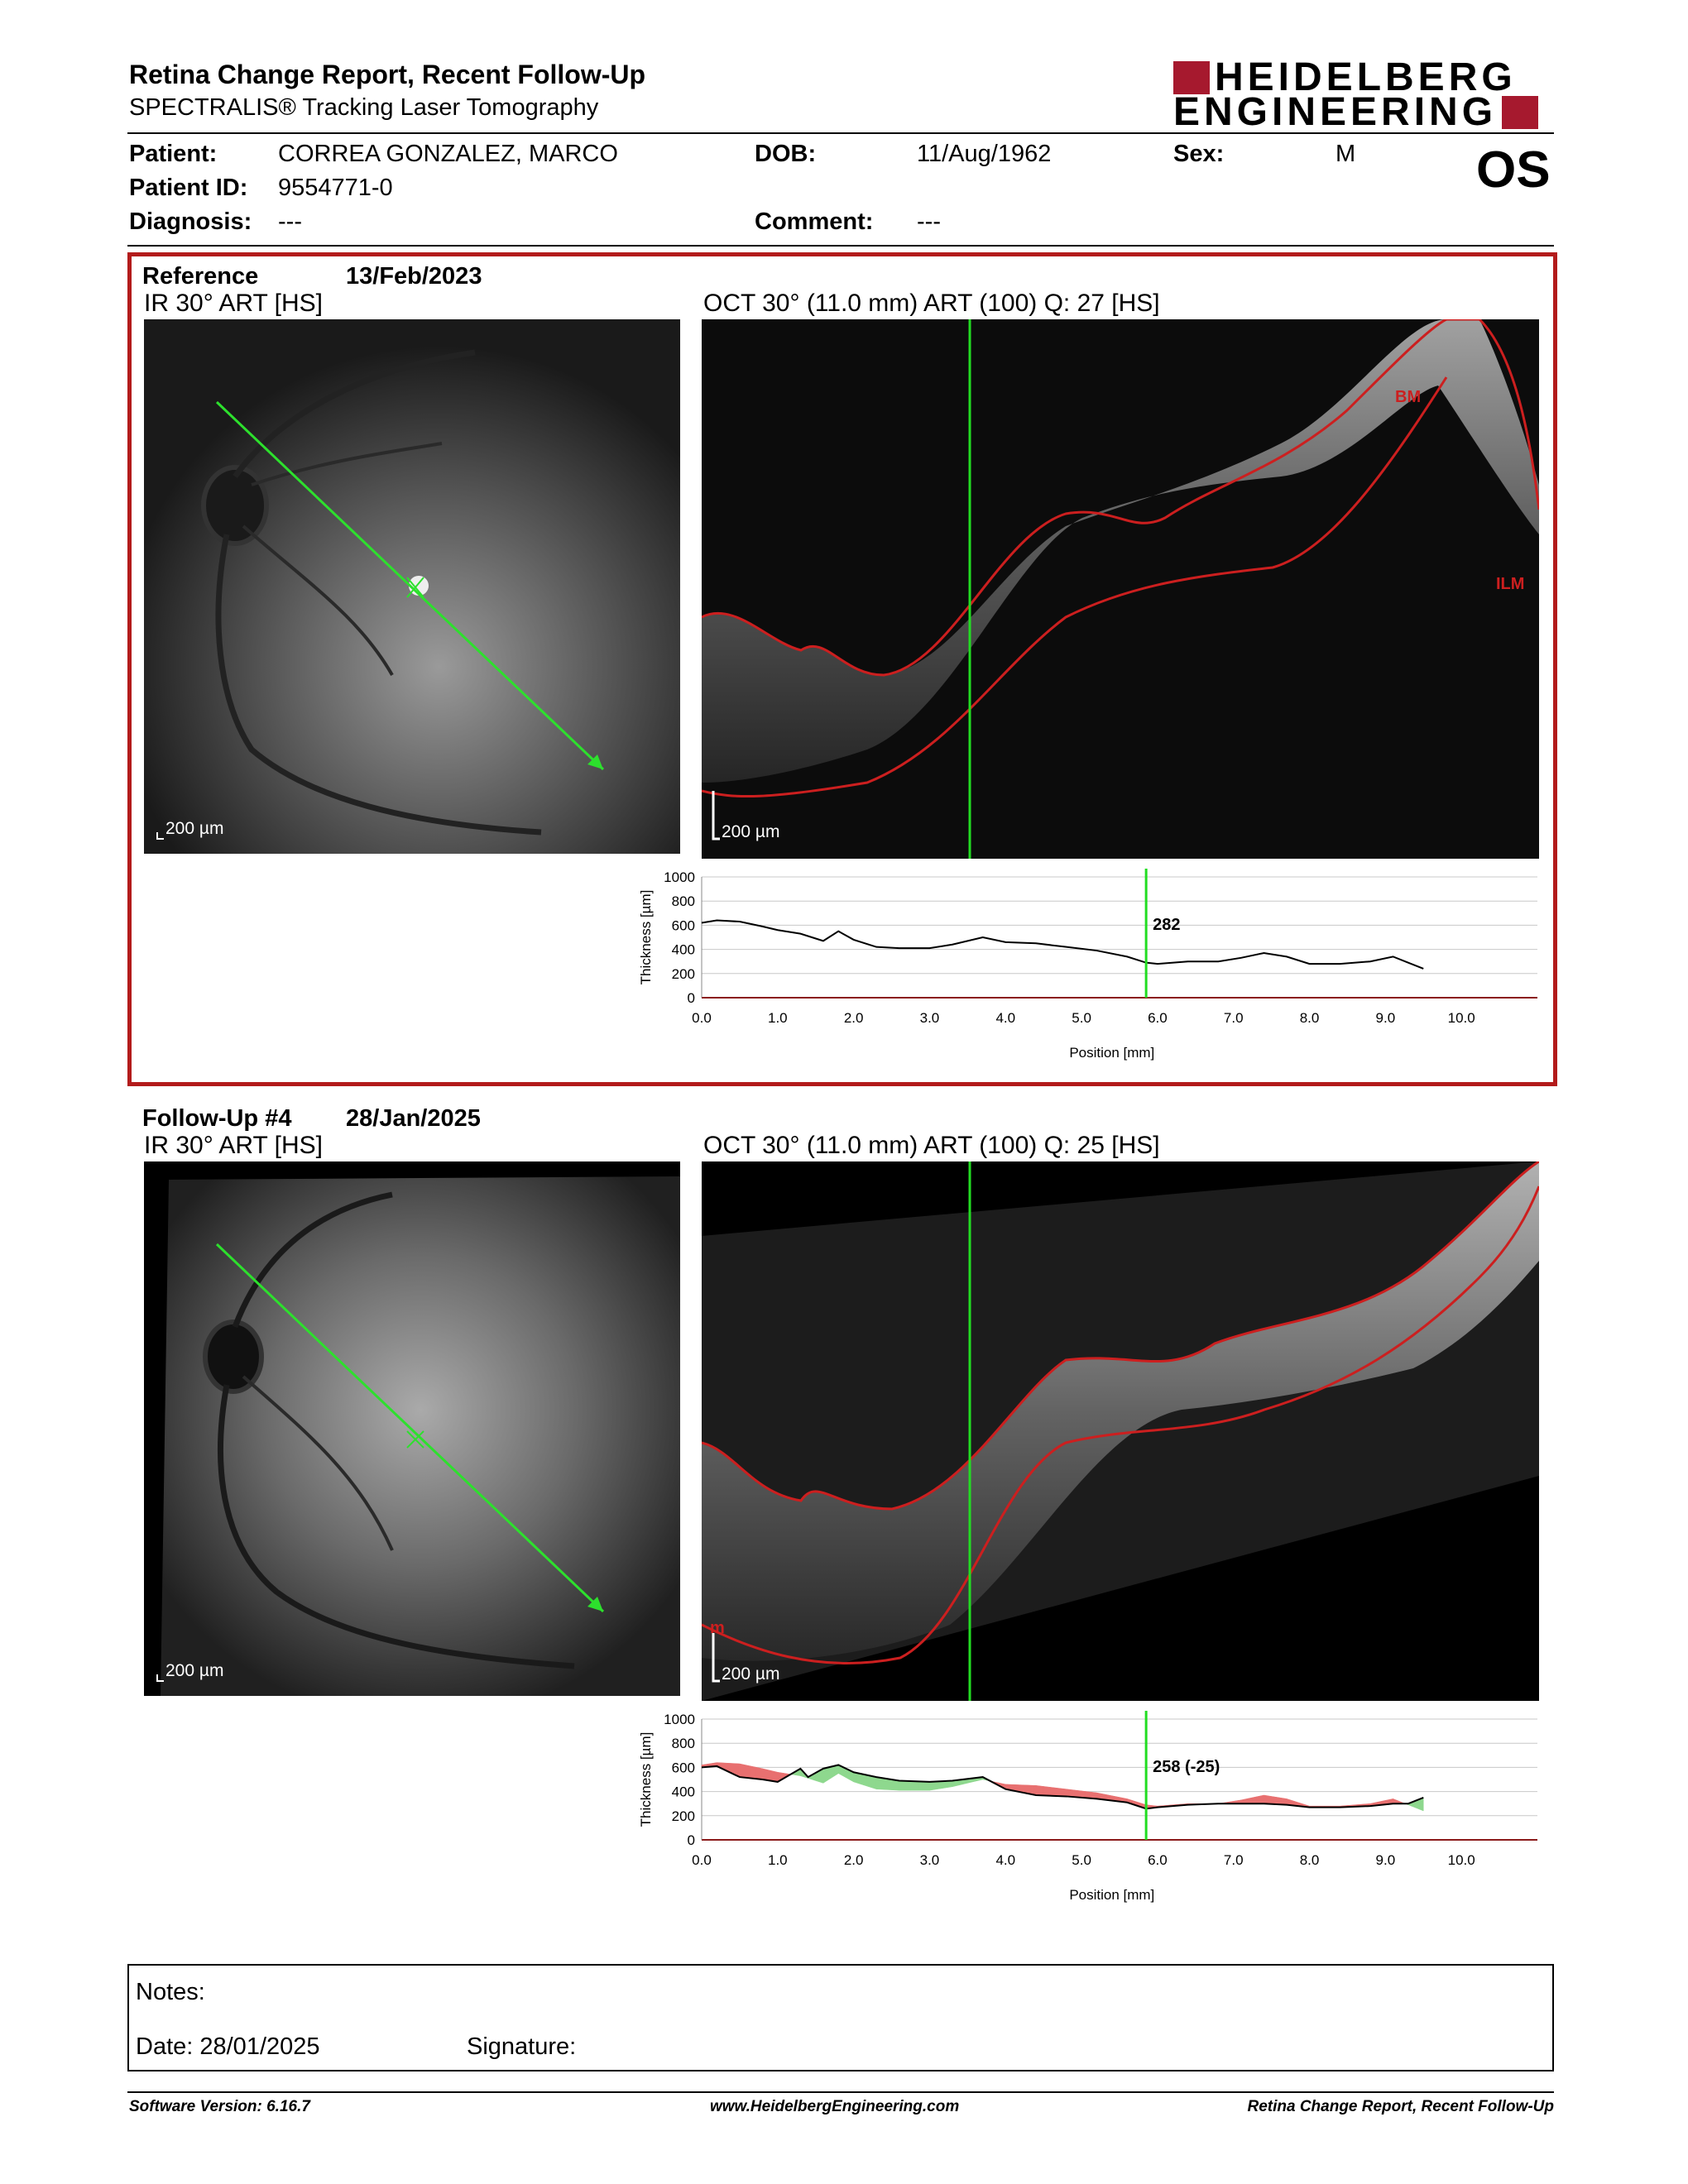  I want to click on y-tick-label: 200, so click(683, 1816).